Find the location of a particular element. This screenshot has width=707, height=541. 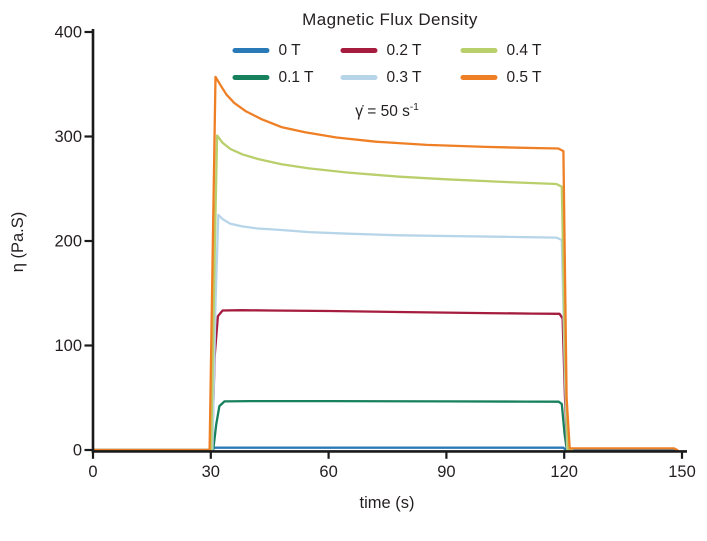

series-line-0.1T is located at coordinates (331, 425).